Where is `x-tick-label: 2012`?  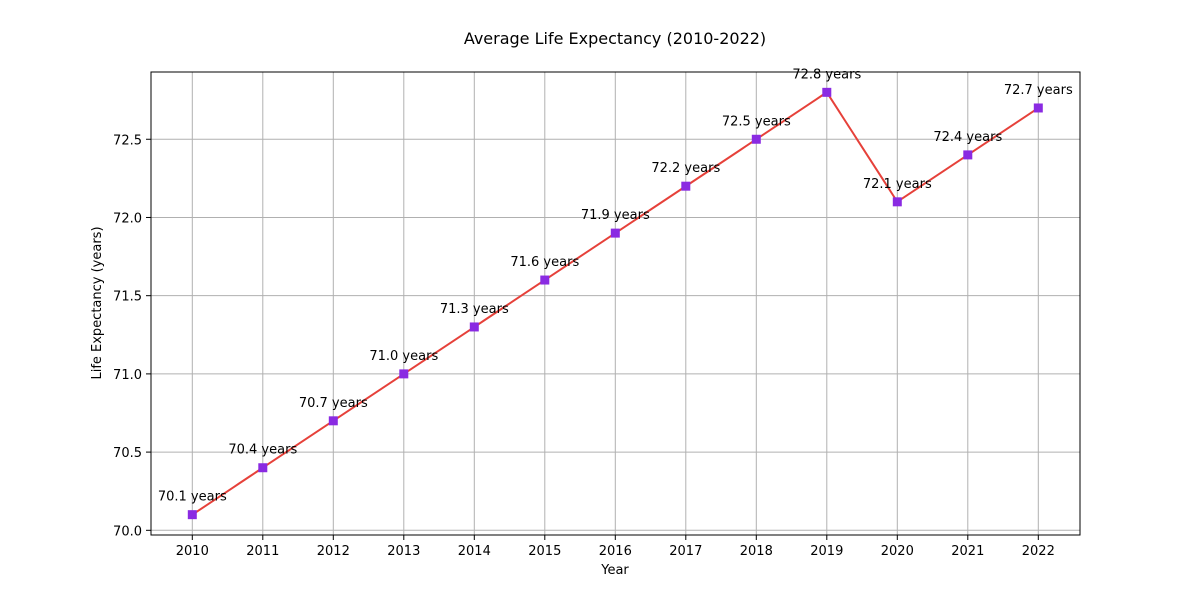
x-tick-label: 2012 is located at coordinates (333, 551).